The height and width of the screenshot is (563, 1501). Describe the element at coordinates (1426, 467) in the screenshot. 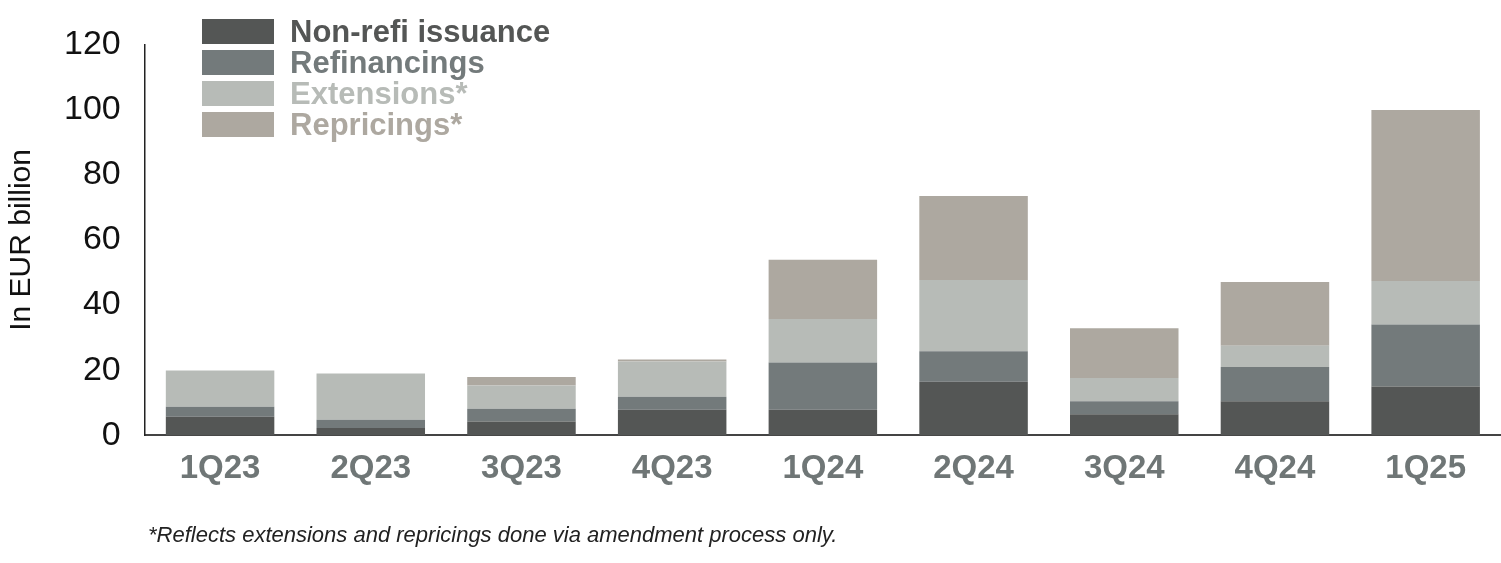

I see `x-tick-label: 1Q25` at that location.